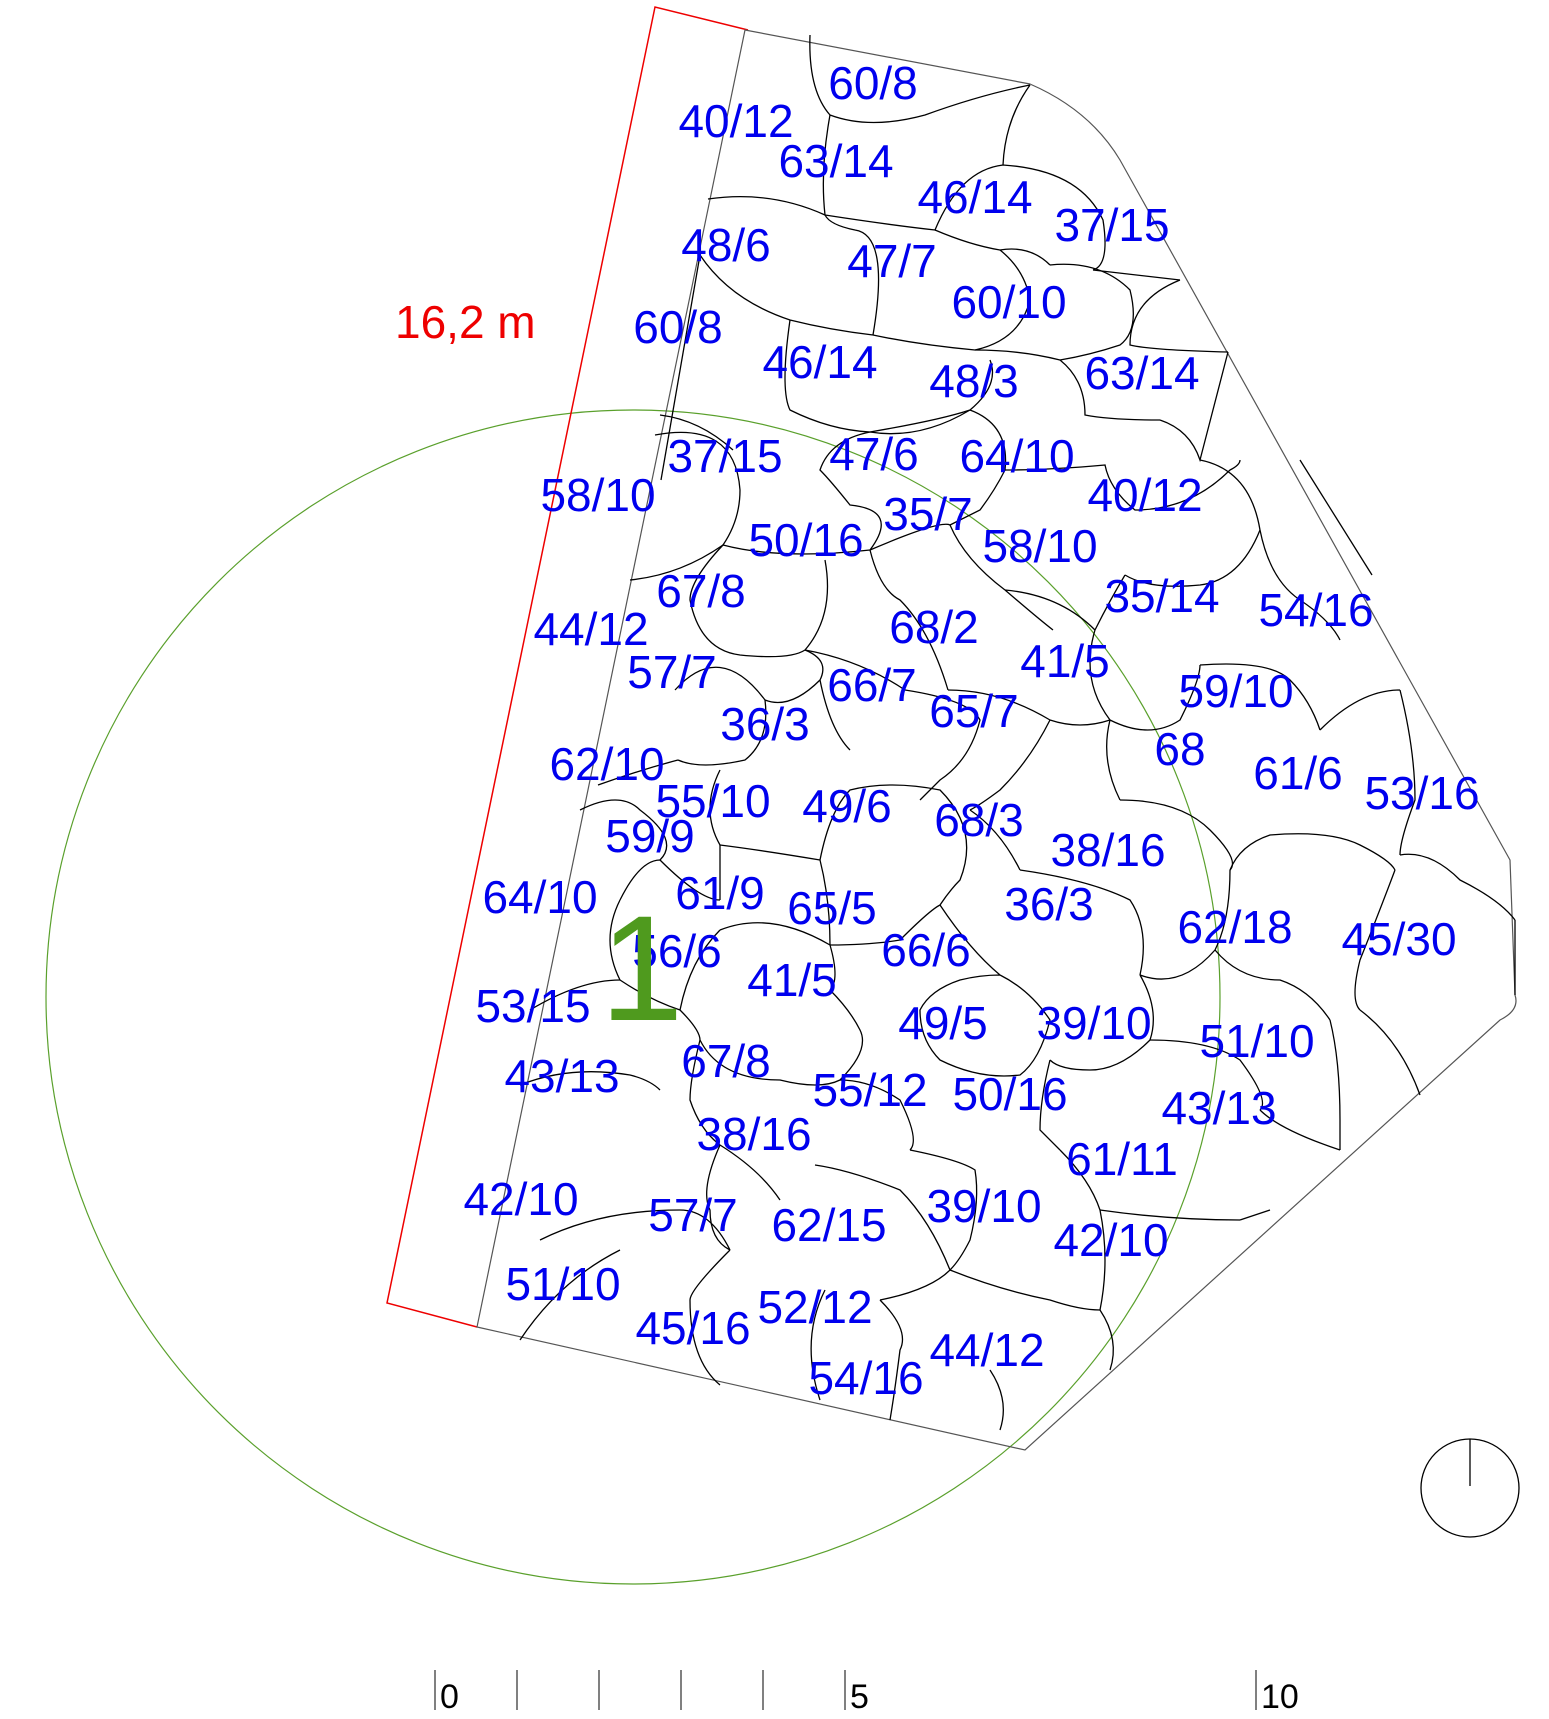 Image resolution: width=1549 pixels, height=1719 pixels. What do you see at coordinates (869, 1090) in the screenshot?
I see `stone-label: 55/12` at bounding box center [869, 1090].